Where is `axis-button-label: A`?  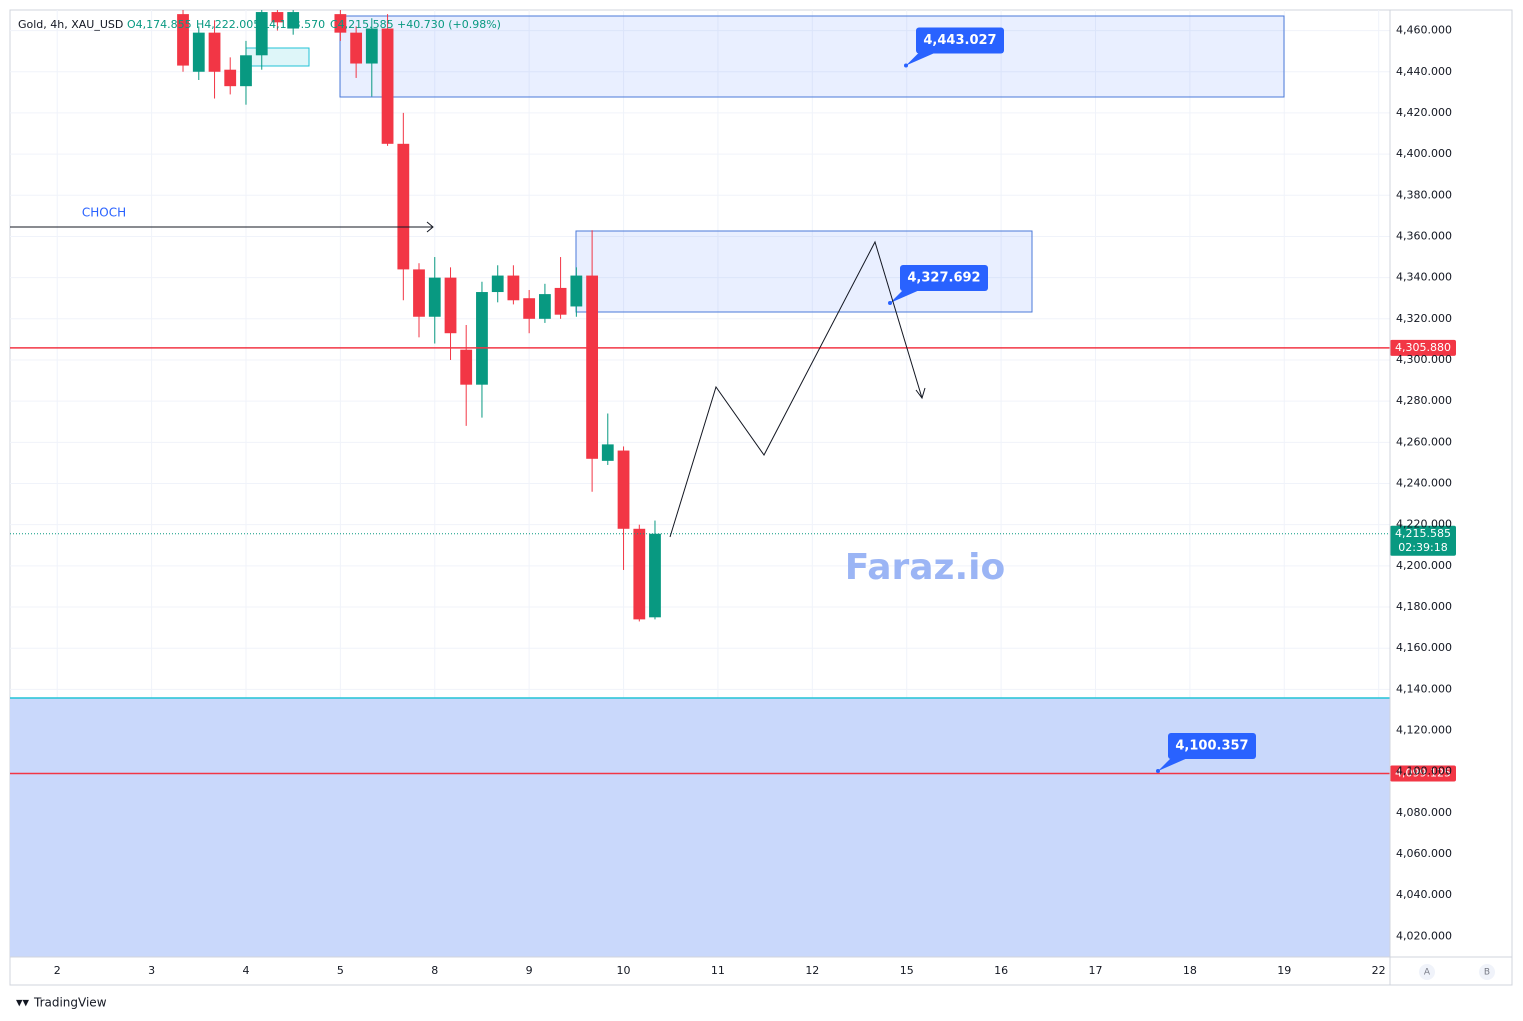 axis-button-label: A is located at coordinates (1427, 973).